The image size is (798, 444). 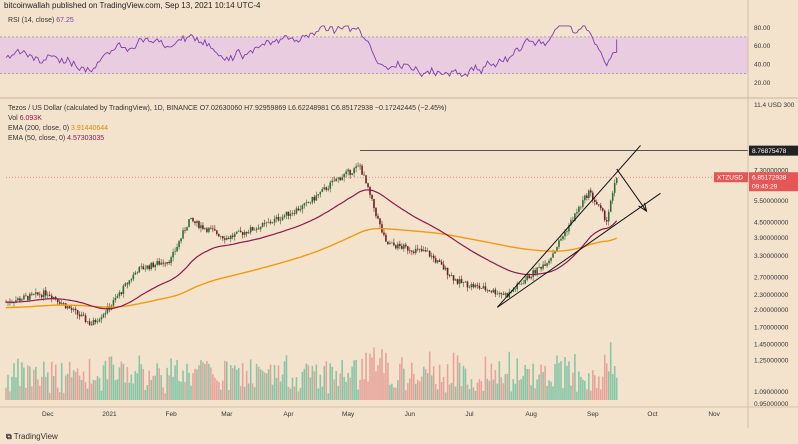 What do you see at coordinates (771, 404) in the screenshot?
I see `price-tick-label: 0.95000000` at bounding box center [771, 404].